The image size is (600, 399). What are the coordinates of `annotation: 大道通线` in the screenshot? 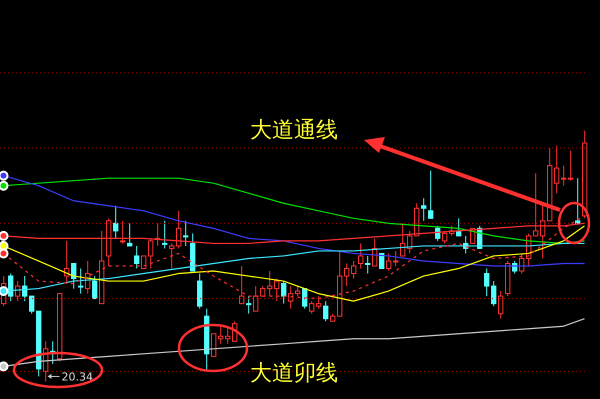 It's located at (294, 130).